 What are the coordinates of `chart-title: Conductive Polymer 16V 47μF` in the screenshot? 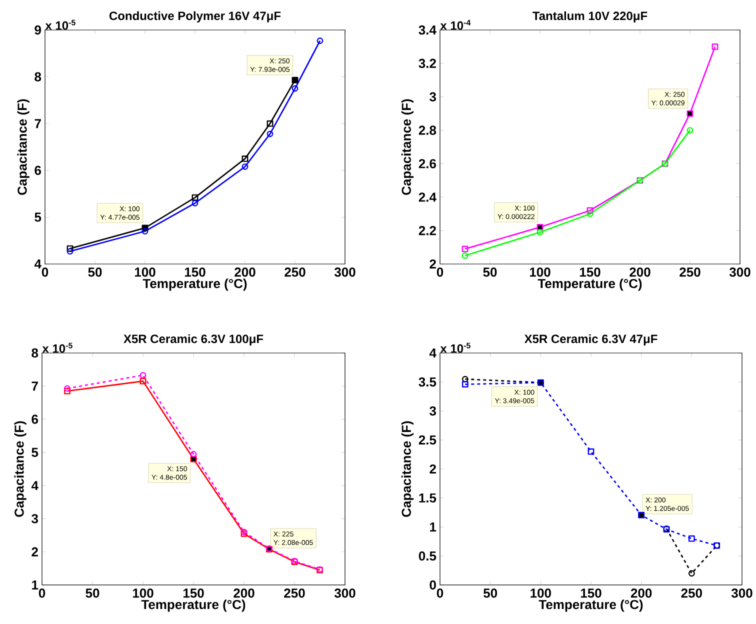 It's located at (195, 16).